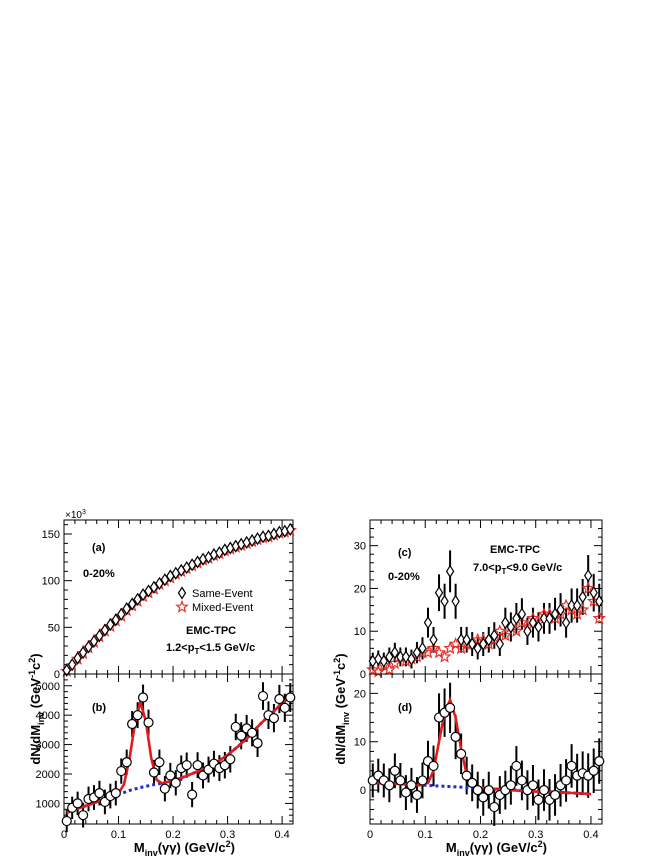  I want to click on y-tick-label: 10, so click(360, 632).